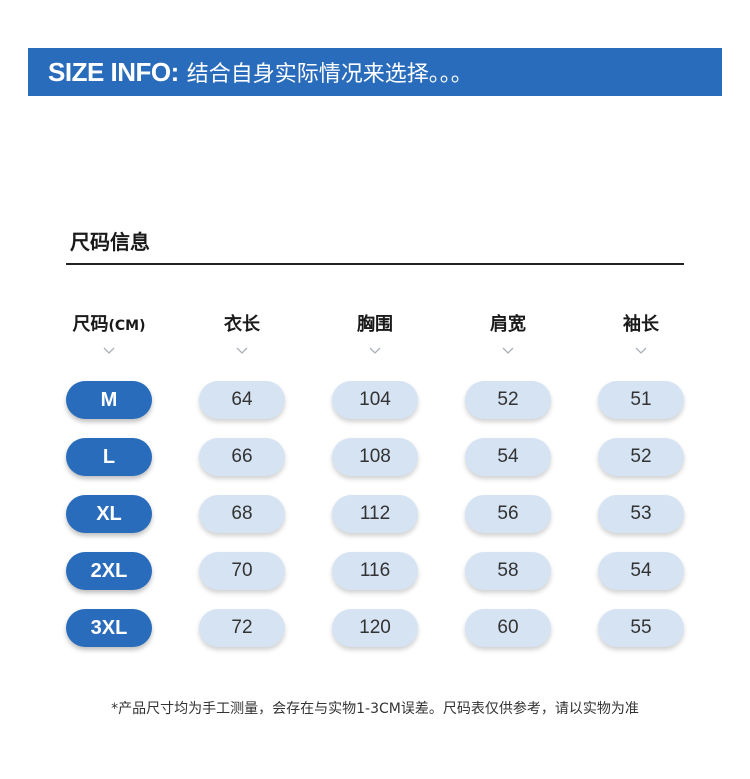  I want to click on column-header-size: 尺码(CM), so click(109, 323).